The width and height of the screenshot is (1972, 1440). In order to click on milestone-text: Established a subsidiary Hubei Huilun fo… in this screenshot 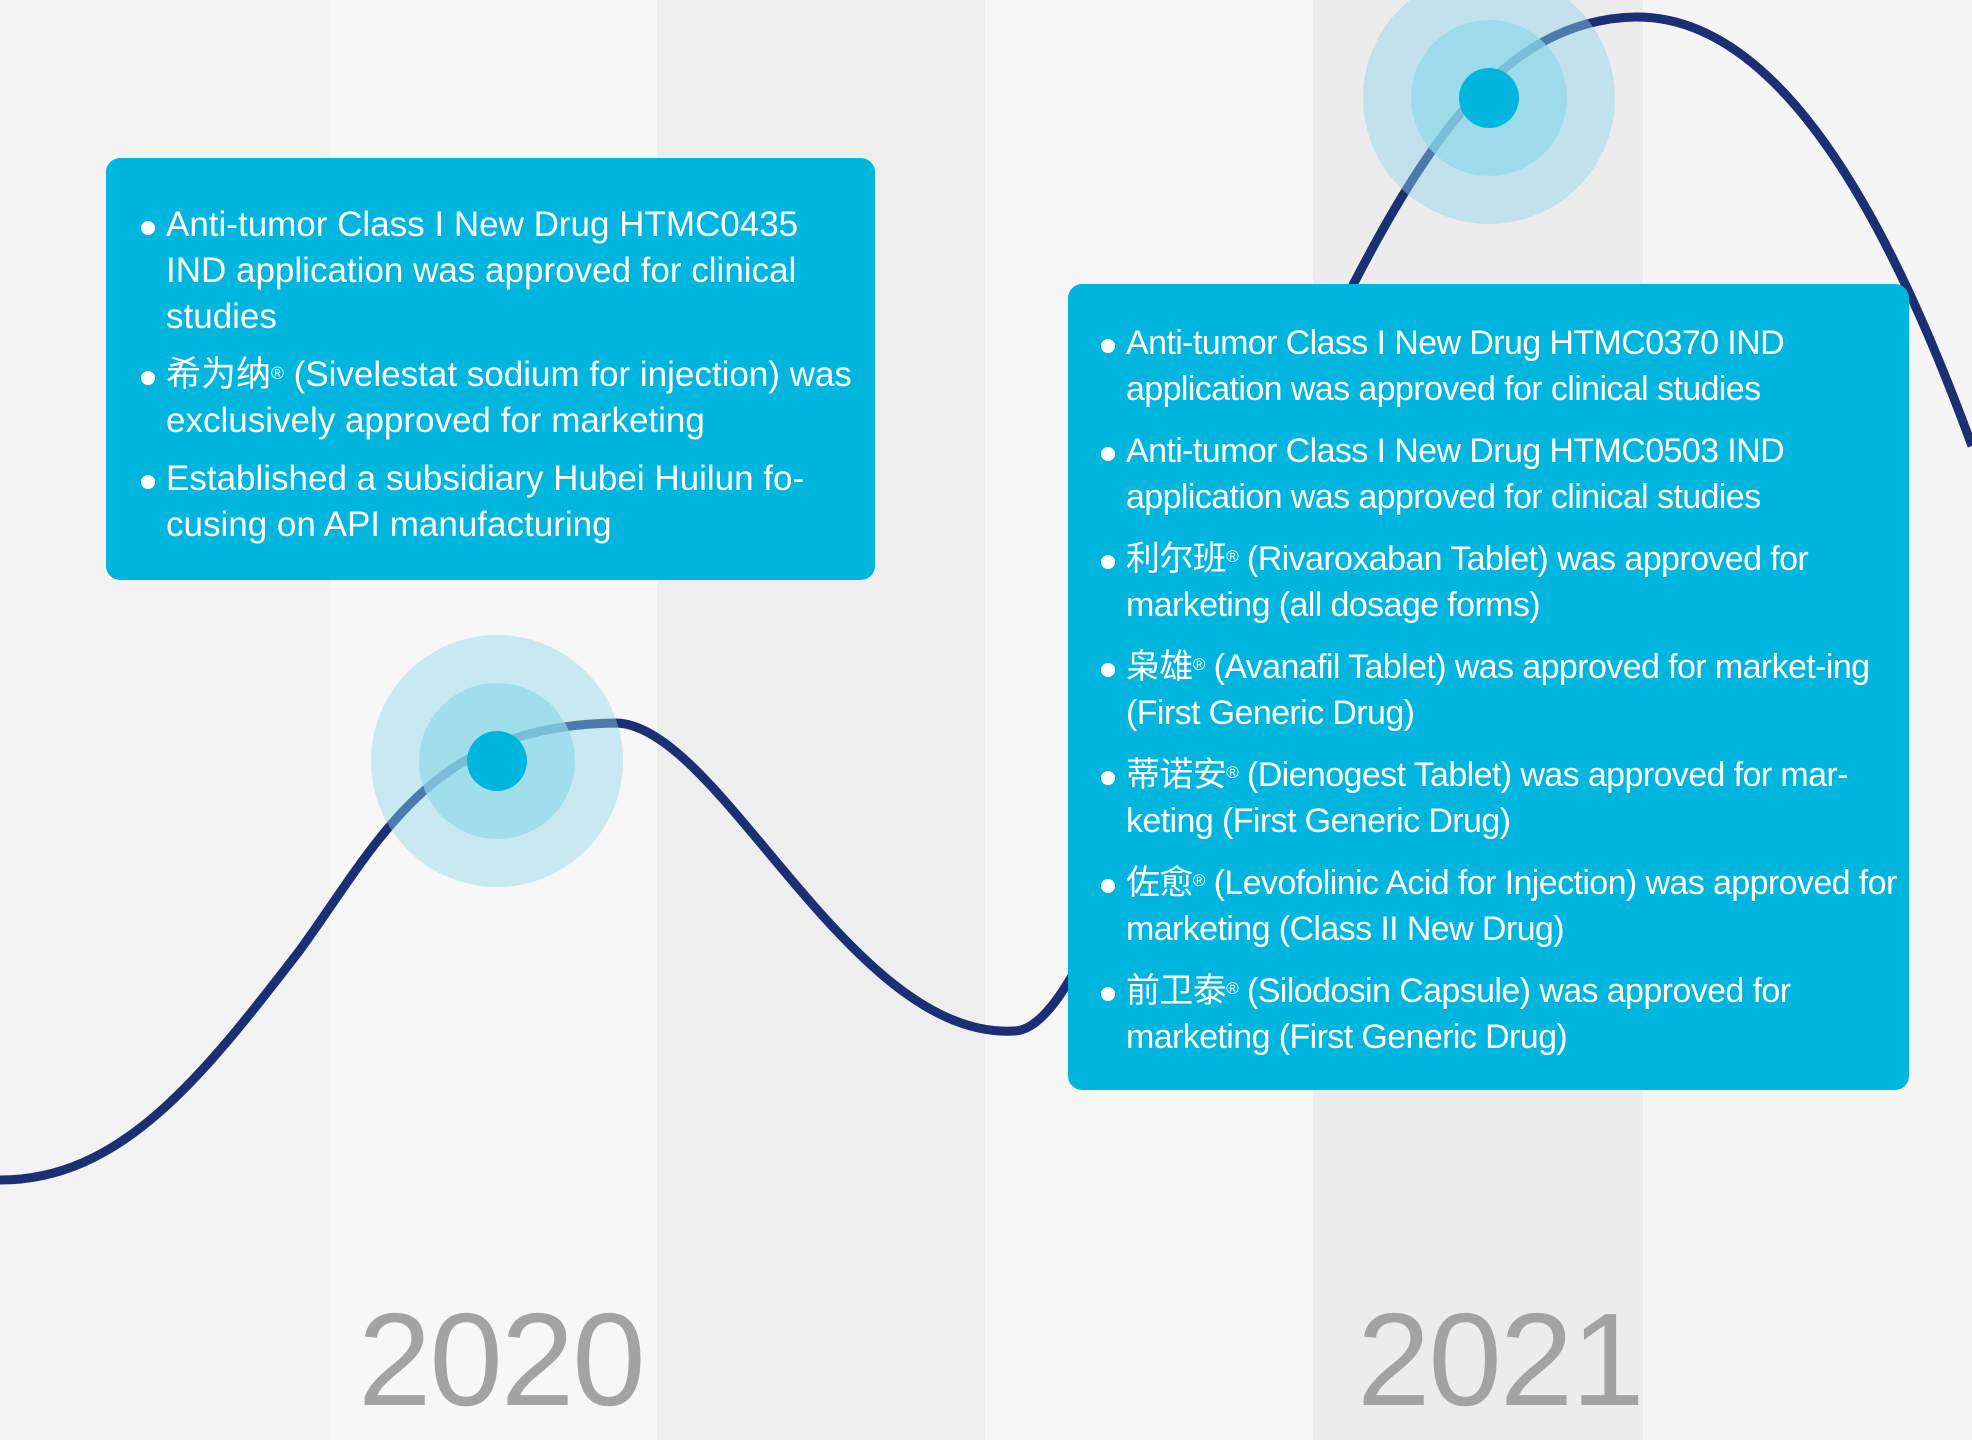, I will do `click(485, 501)`.